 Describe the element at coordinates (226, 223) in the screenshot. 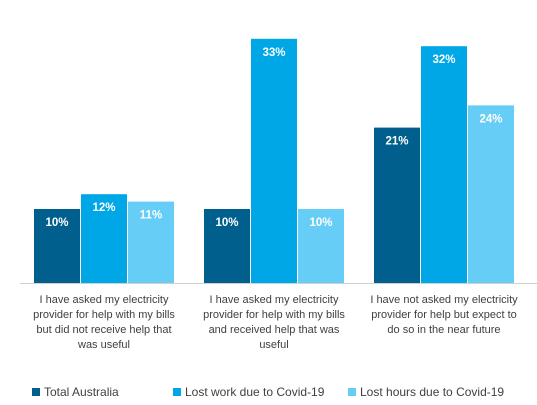

I see `data-label-2-1: 10%` at that location.